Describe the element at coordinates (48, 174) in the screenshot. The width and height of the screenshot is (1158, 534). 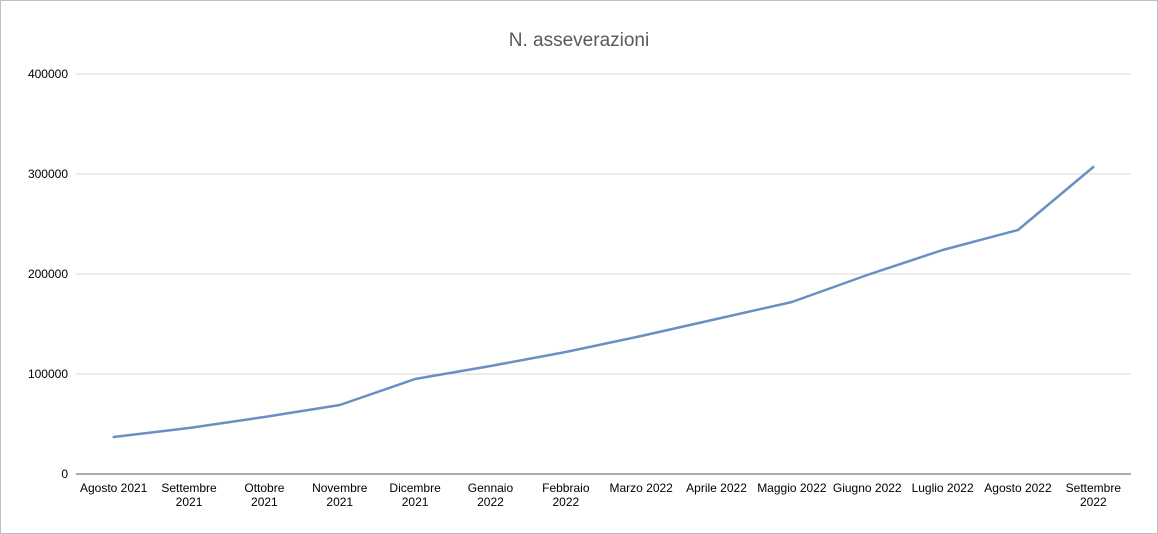
I see `y-tick-label: 300000` at that location.